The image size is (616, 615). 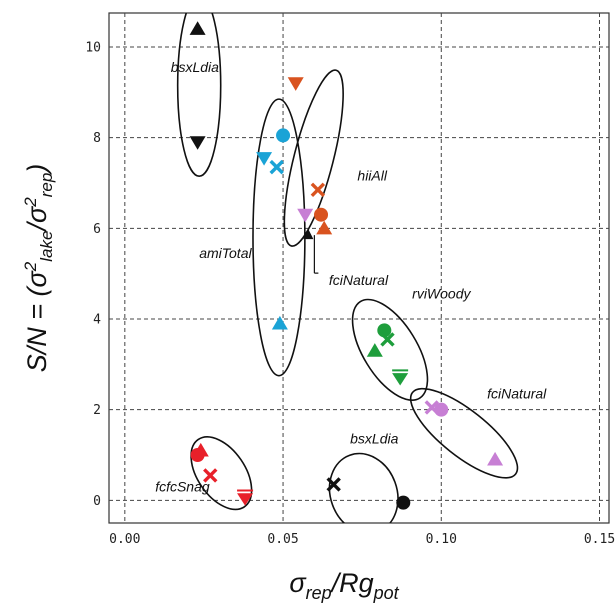 I want to click on x-tick-label: 0.15, so click(x=599, y=539).